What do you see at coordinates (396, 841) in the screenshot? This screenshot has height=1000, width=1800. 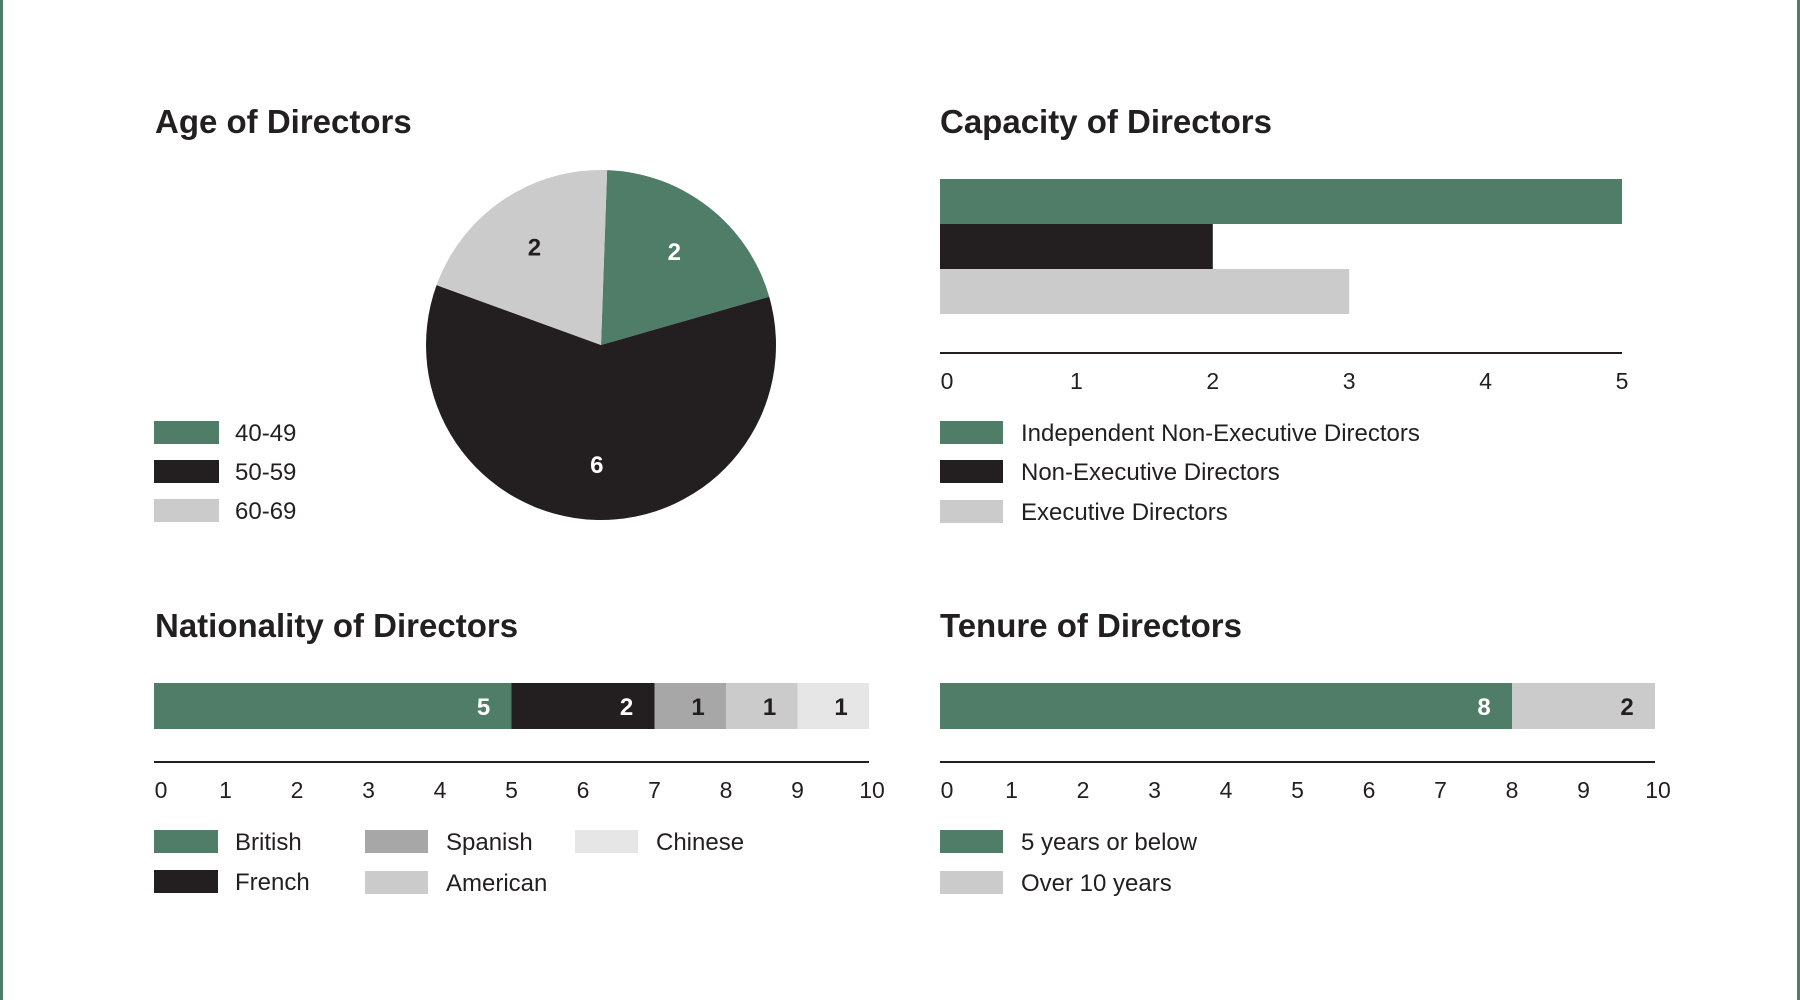 I see `nationality-legend-swatch-spanish` at bounding box center [396, 841].